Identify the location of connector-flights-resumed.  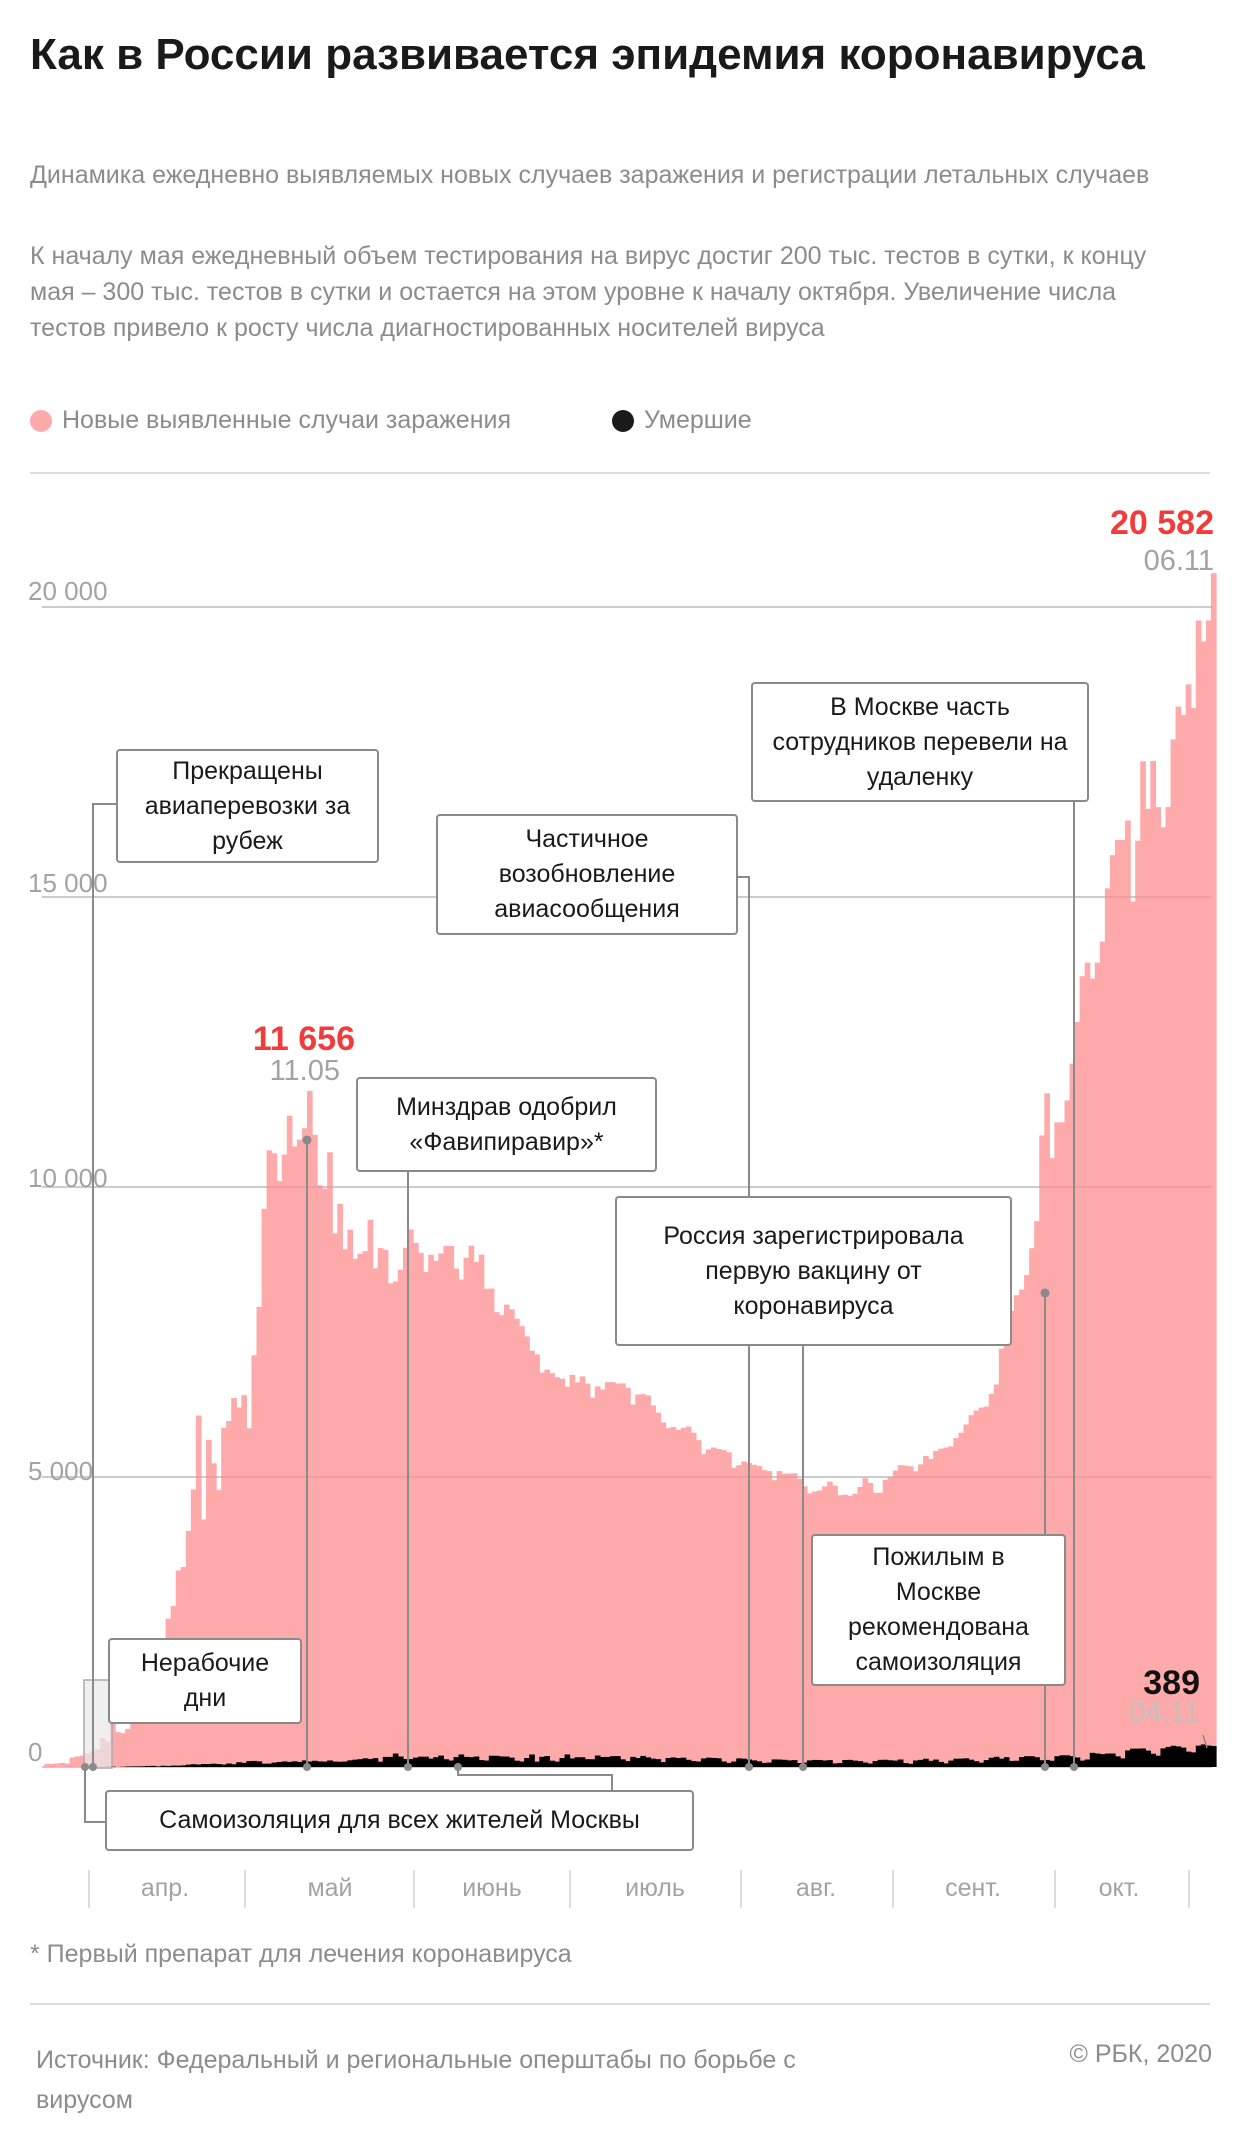
(743, 1321).